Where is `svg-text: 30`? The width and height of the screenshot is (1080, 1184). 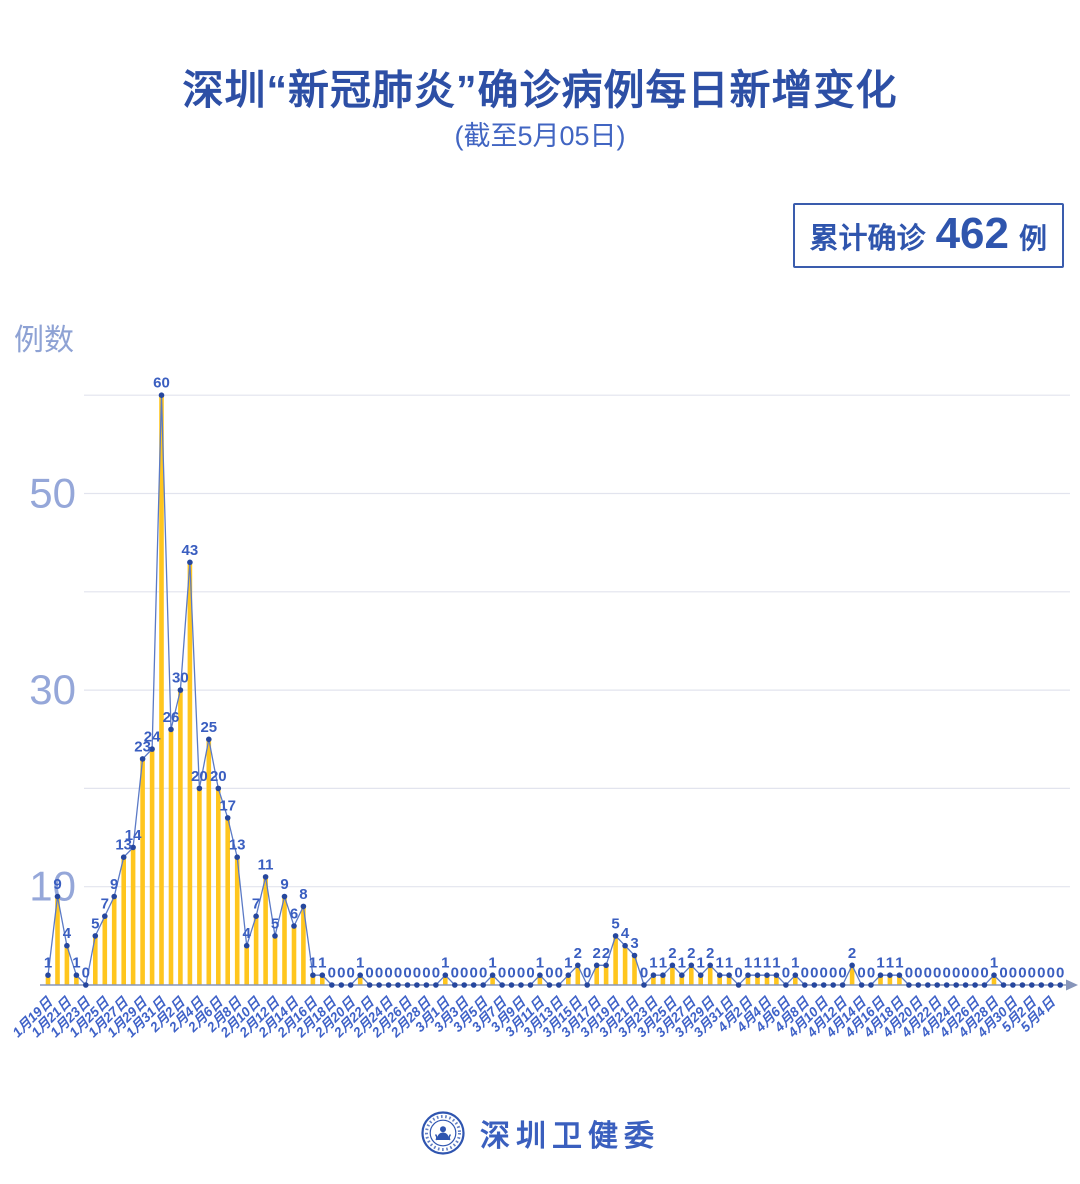 svg-text: 30 is located at coordinates (52, 689).